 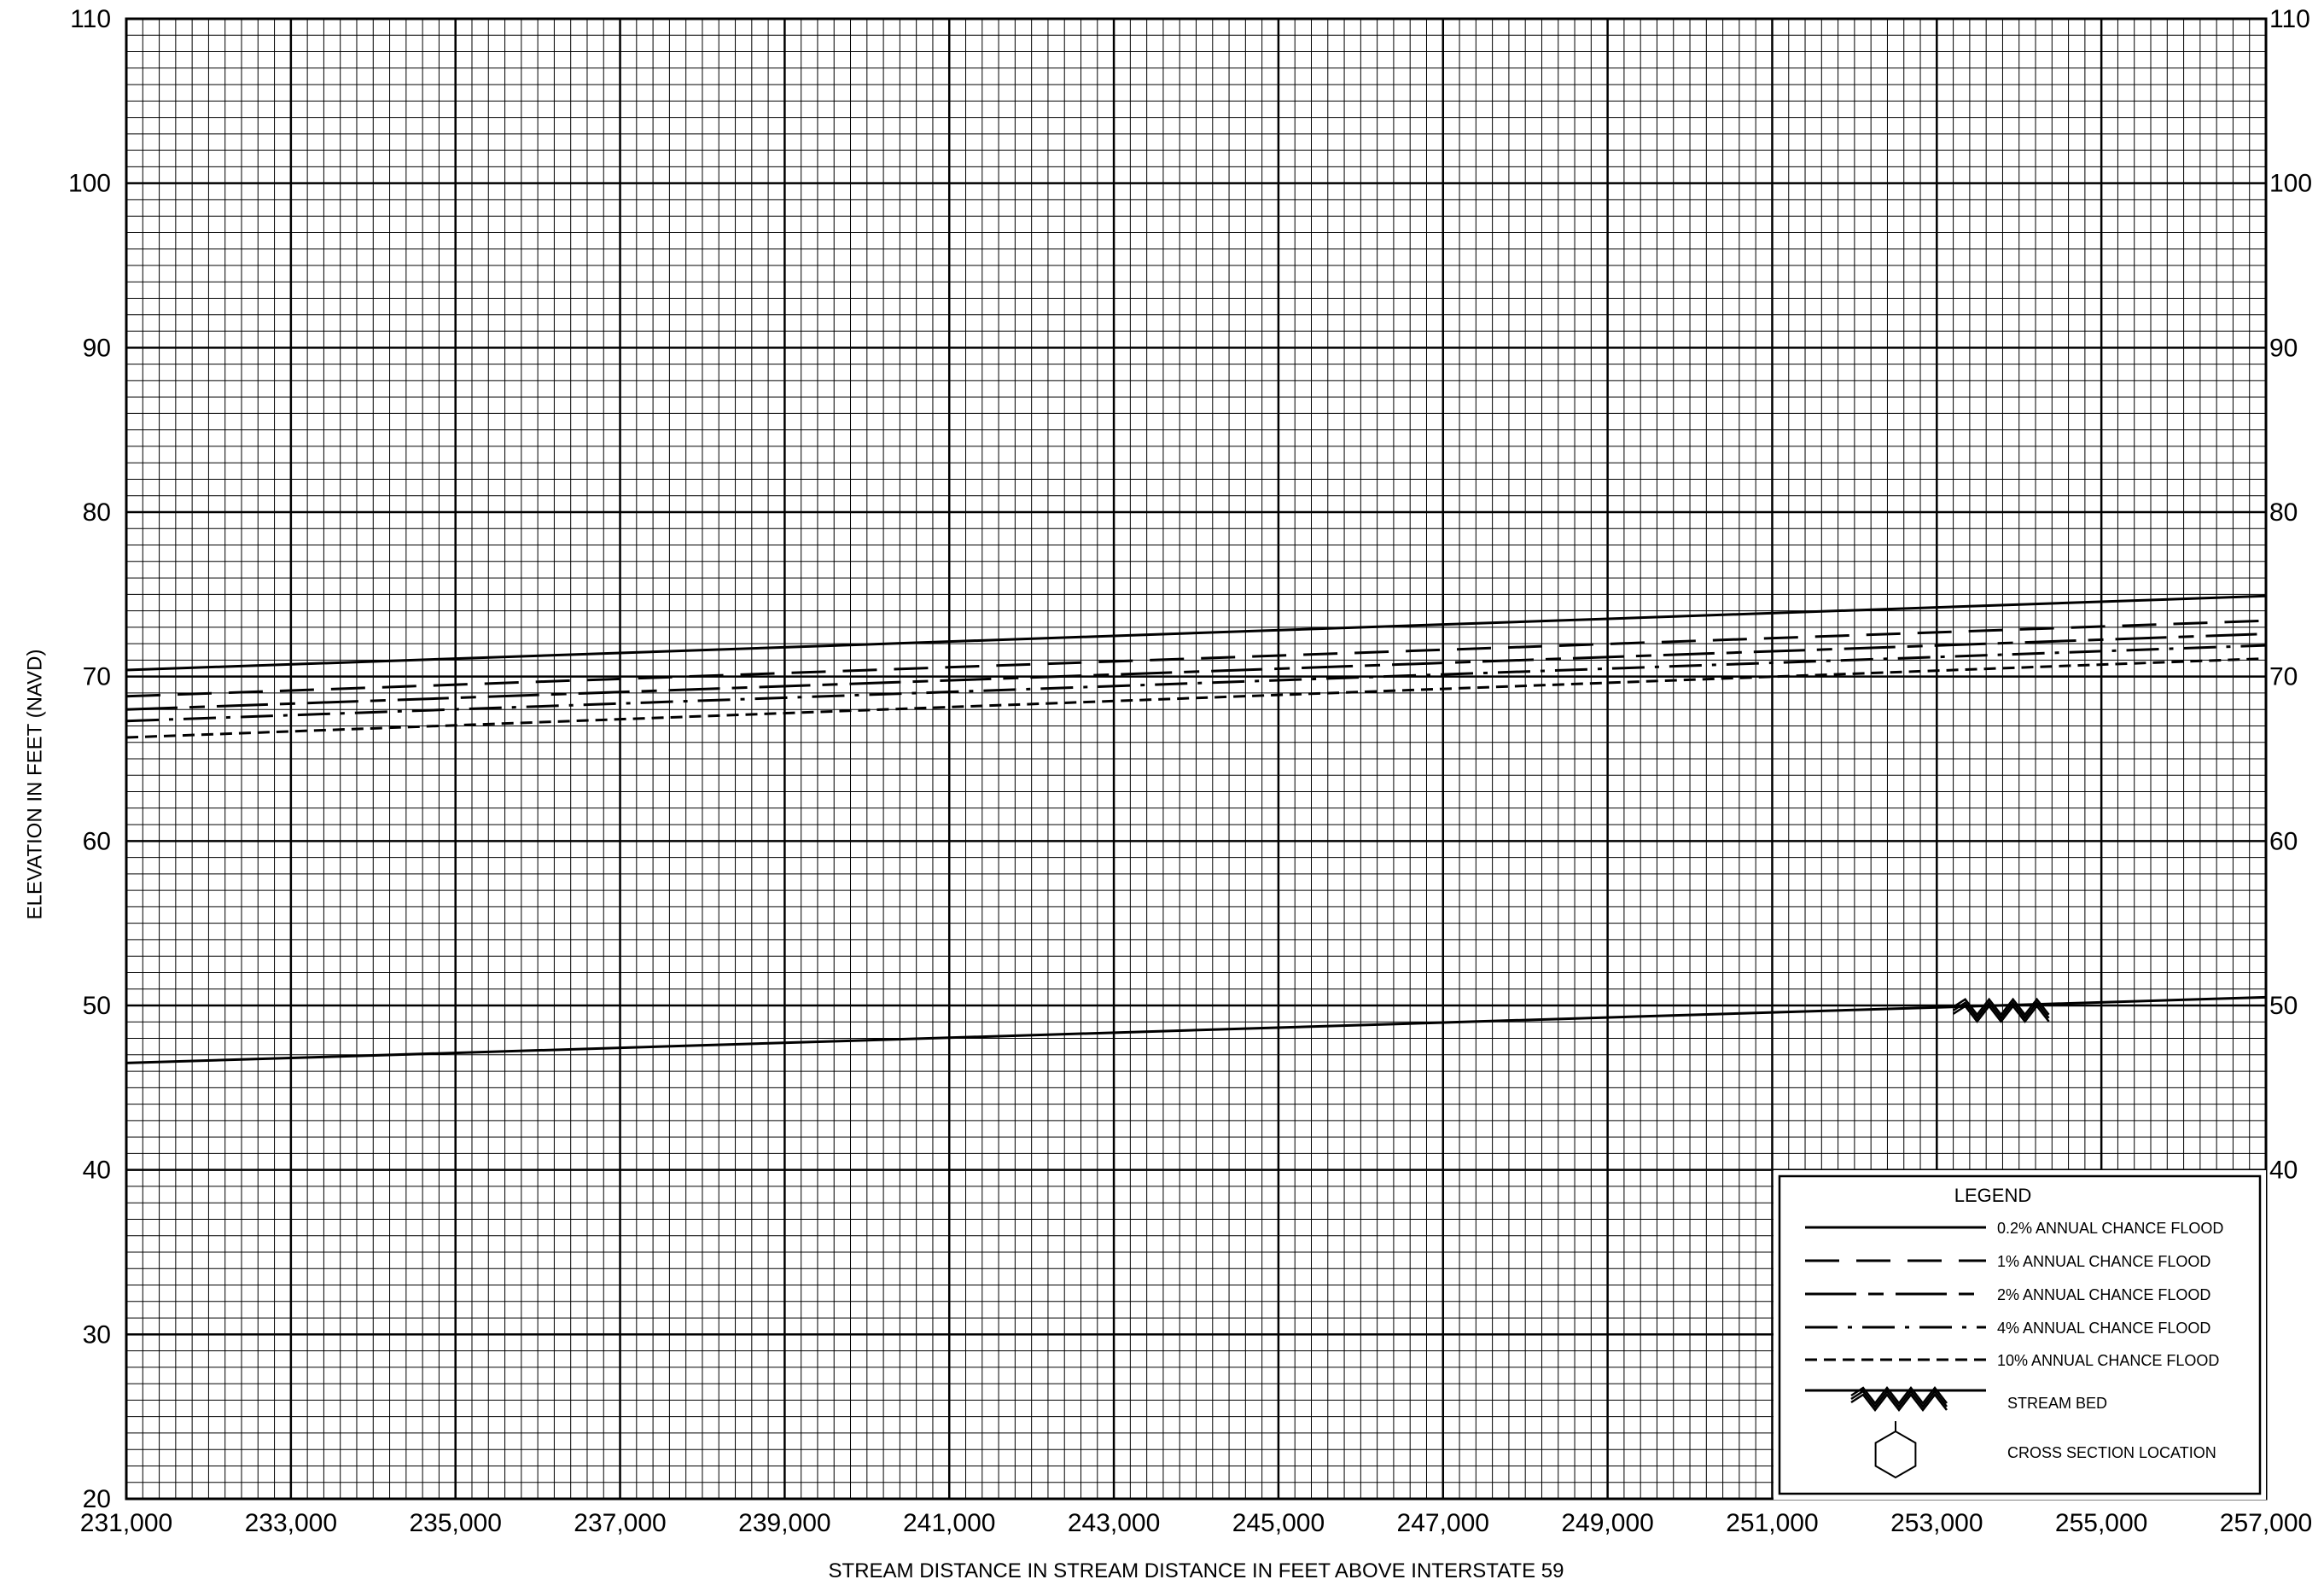 What do you see at coordinates (1936, 1523) in the screenshot?
I see `x-tick-label: 253,000` at bounding box center [1936, 1523].